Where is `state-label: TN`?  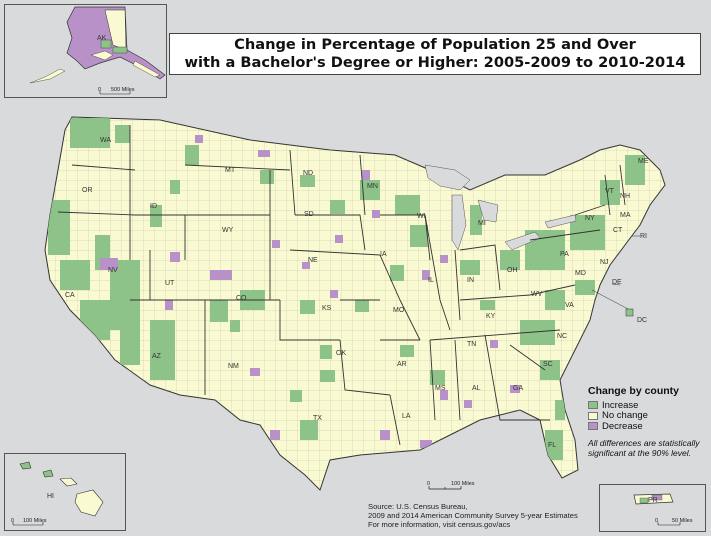 state-label: TN is located at coordinates (471, 344).